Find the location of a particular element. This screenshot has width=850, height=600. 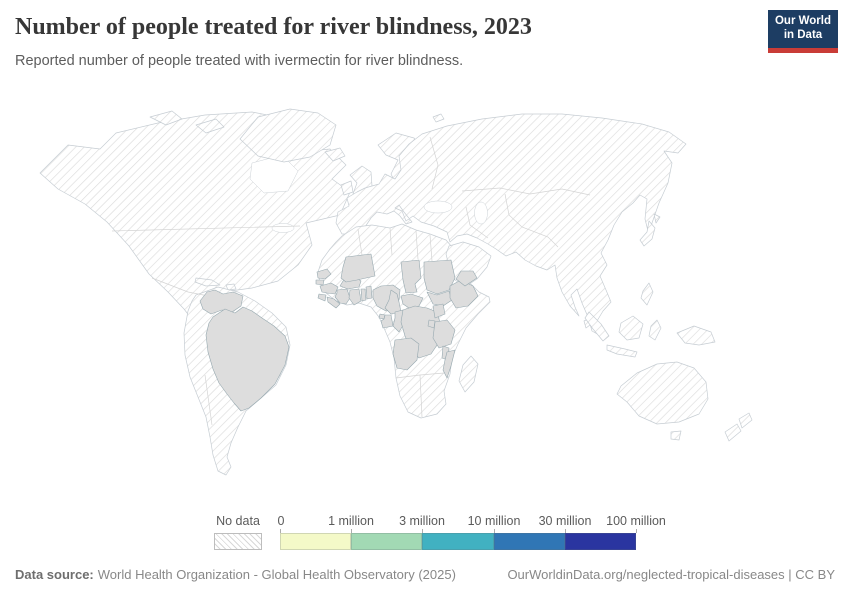

country-mozambique is located at coordinates (449, 364).